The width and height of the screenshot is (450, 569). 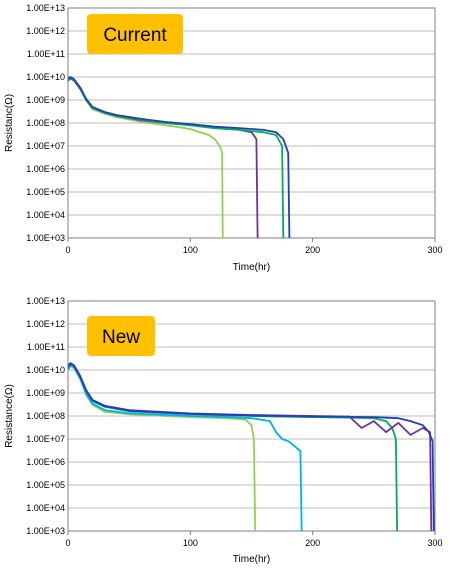 I want to click on badge-label: New, so click(x=121, y=337).